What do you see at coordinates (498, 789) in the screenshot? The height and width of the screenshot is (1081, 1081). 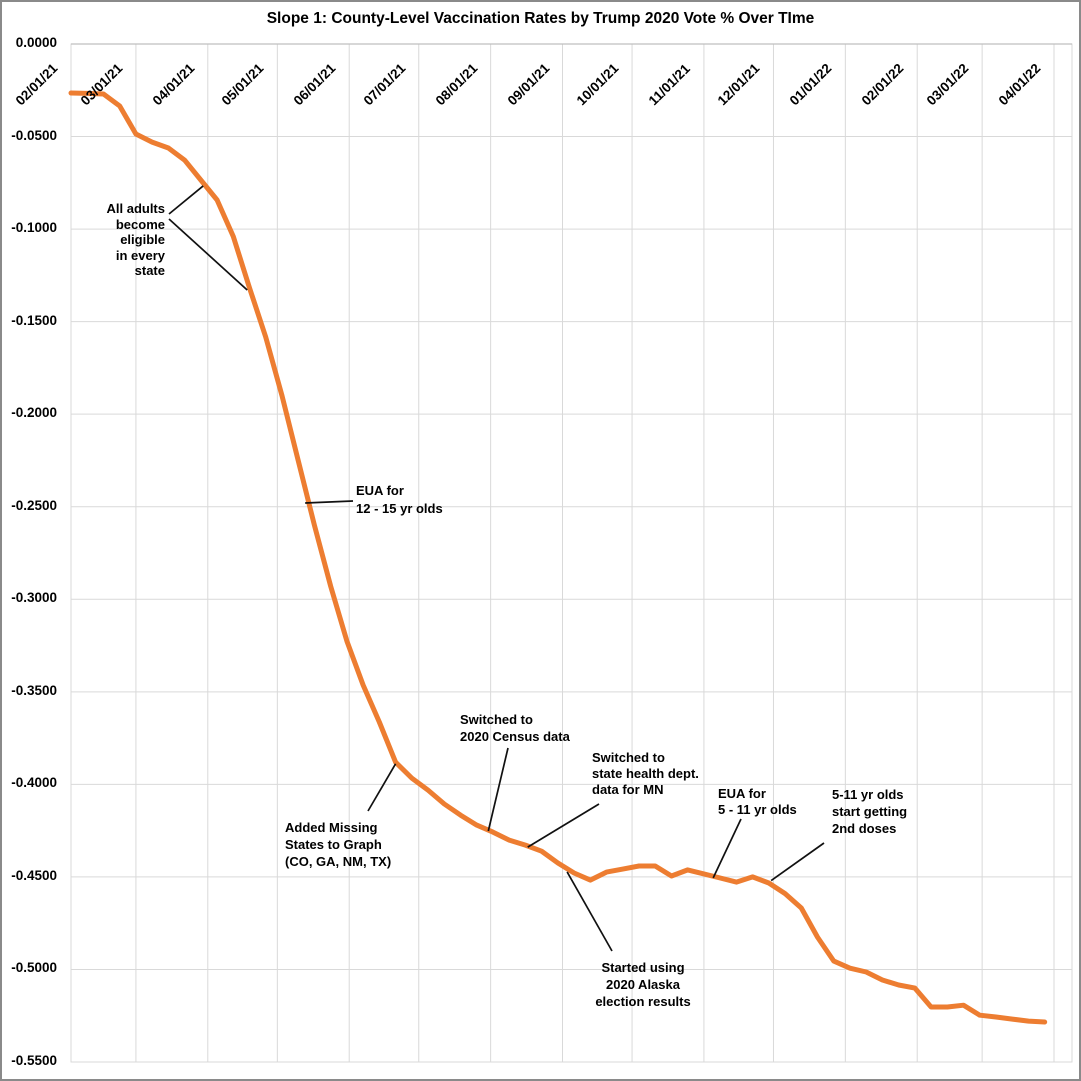 I see `annotation-leader-census` at bounding box center [498, 789].